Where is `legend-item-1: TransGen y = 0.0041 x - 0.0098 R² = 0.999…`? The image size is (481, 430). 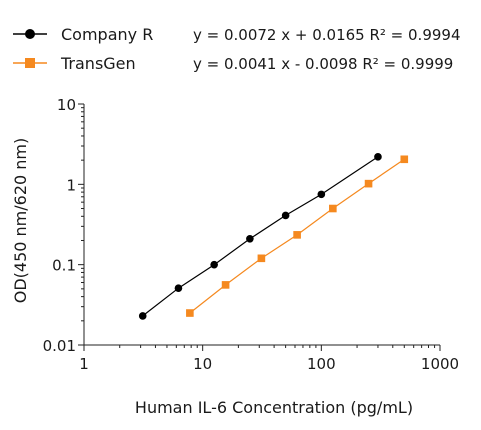
legend-item-1: TransGen y = 0.0041 x - 0.0098 R² = 0.999… is located at coordinates (233, 63).